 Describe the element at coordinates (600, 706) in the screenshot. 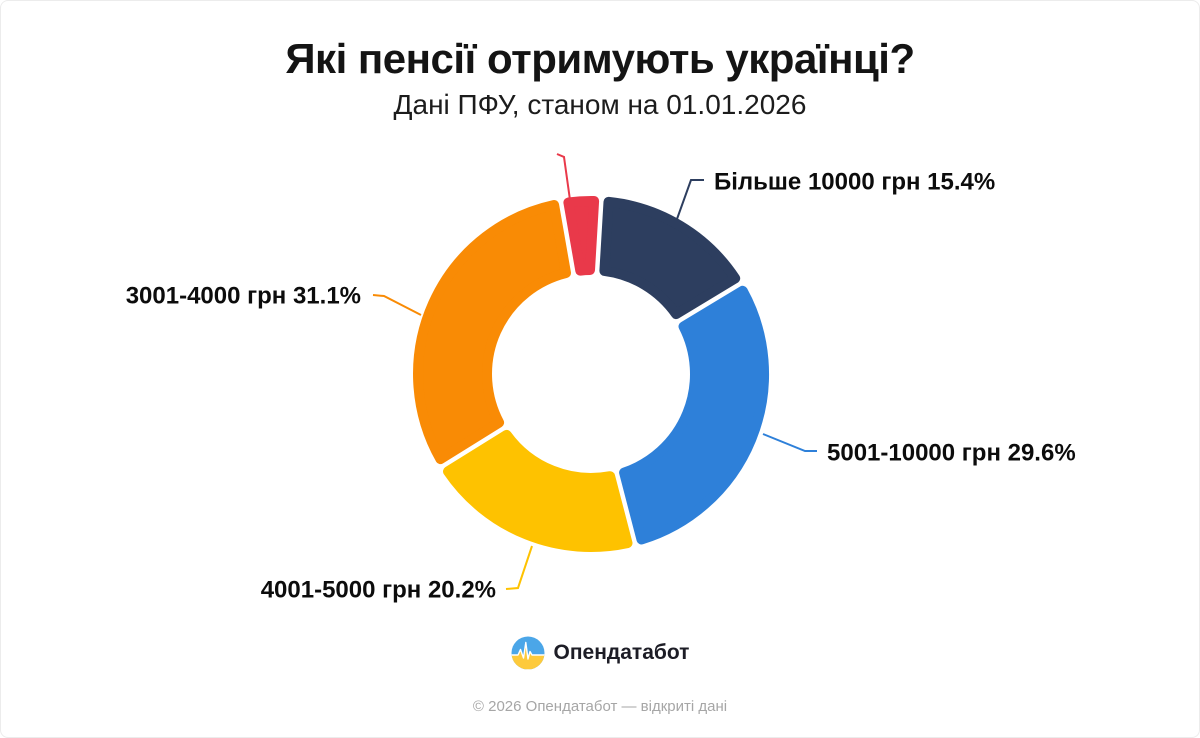

I see `copyright-text: © 2026 Опендатабот — відкриті дані` at that location.